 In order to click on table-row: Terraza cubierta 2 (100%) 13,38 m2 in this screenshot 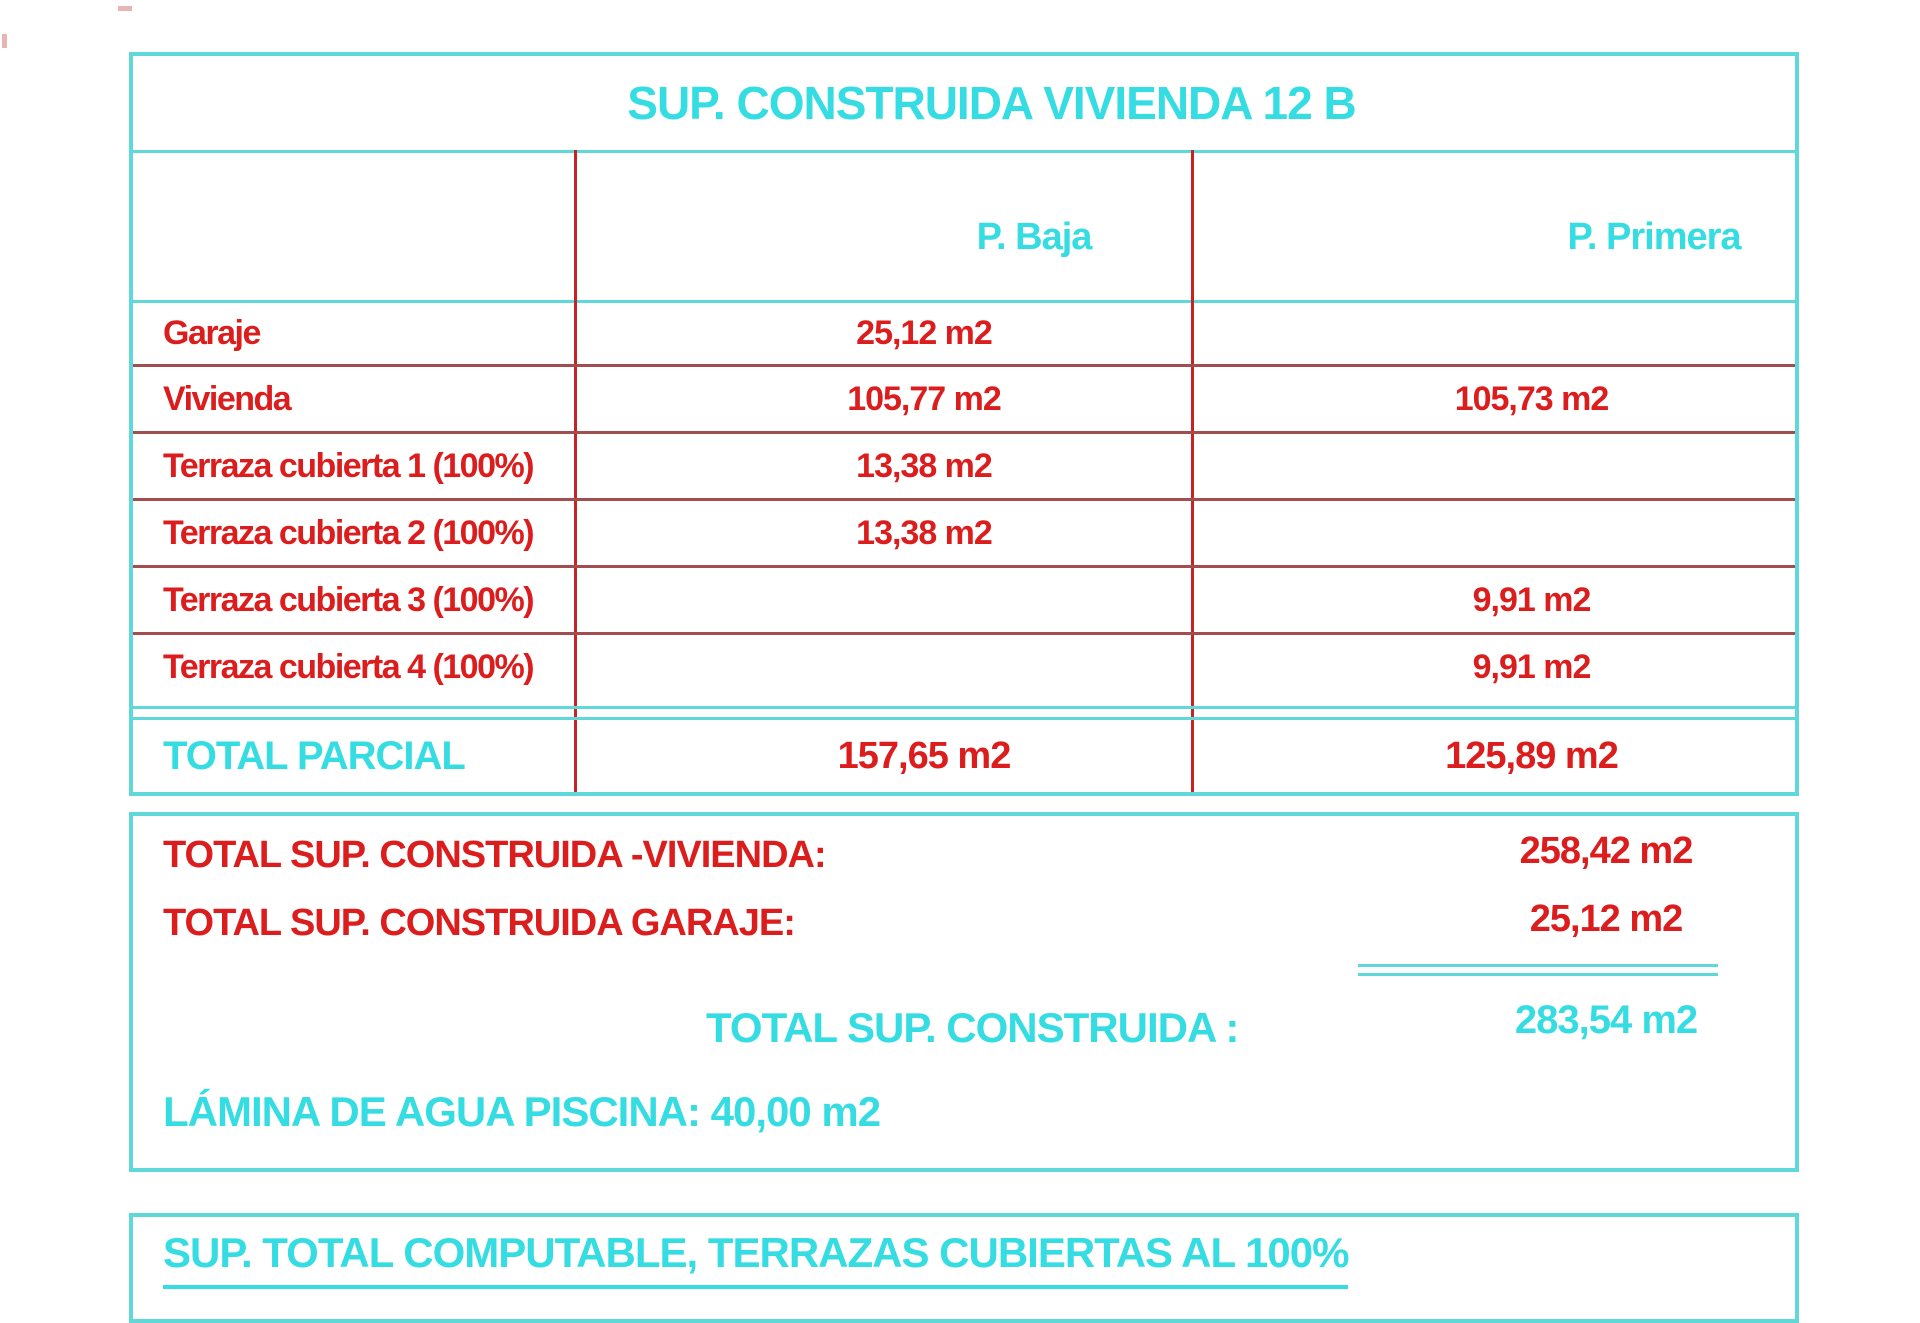, I will do `click(964, 534)`.